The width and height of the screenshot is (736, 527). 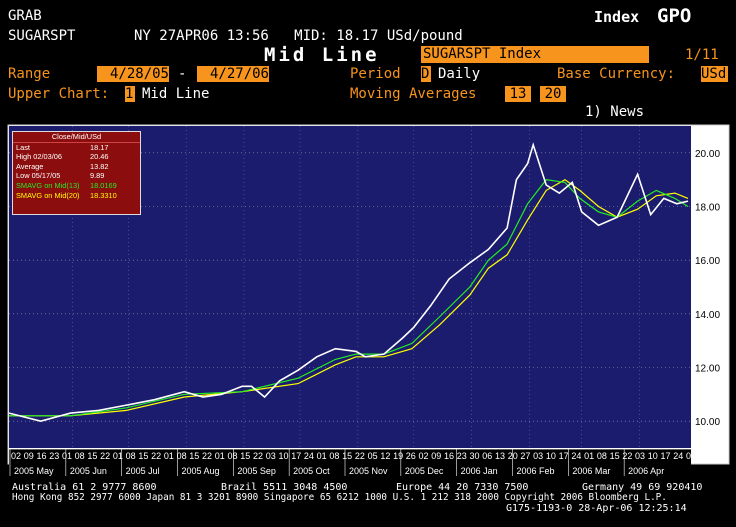 What do you see at coordinates (103, 185) in the screenshot?
I see `legend-row-value: 18.0169` at bounding box center [103, 185].